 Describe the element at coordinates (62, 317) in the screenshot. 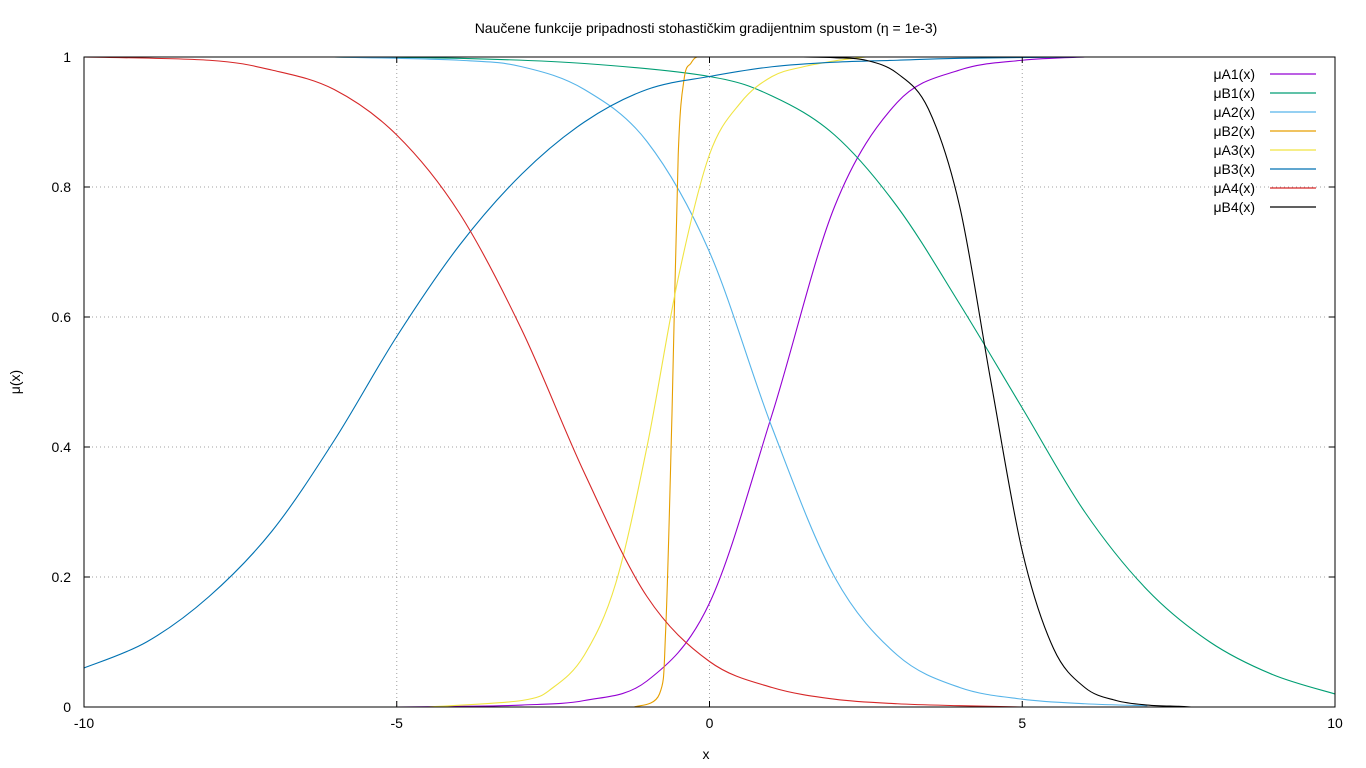

I see `y-tick-label: 0.6` at that location.